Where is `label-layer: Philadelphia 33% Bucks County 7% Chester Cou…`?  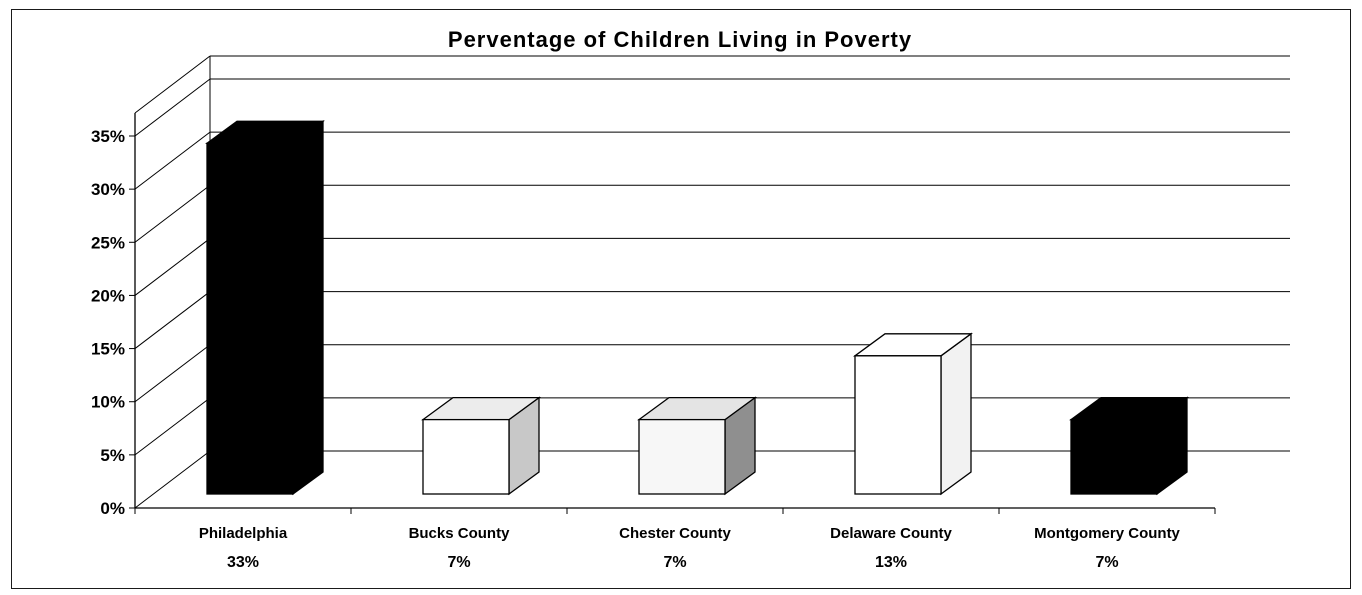
label-layer: Philadelphia 33% Bucks County 7% Chester Cou… is located at coordinates (690, 548).